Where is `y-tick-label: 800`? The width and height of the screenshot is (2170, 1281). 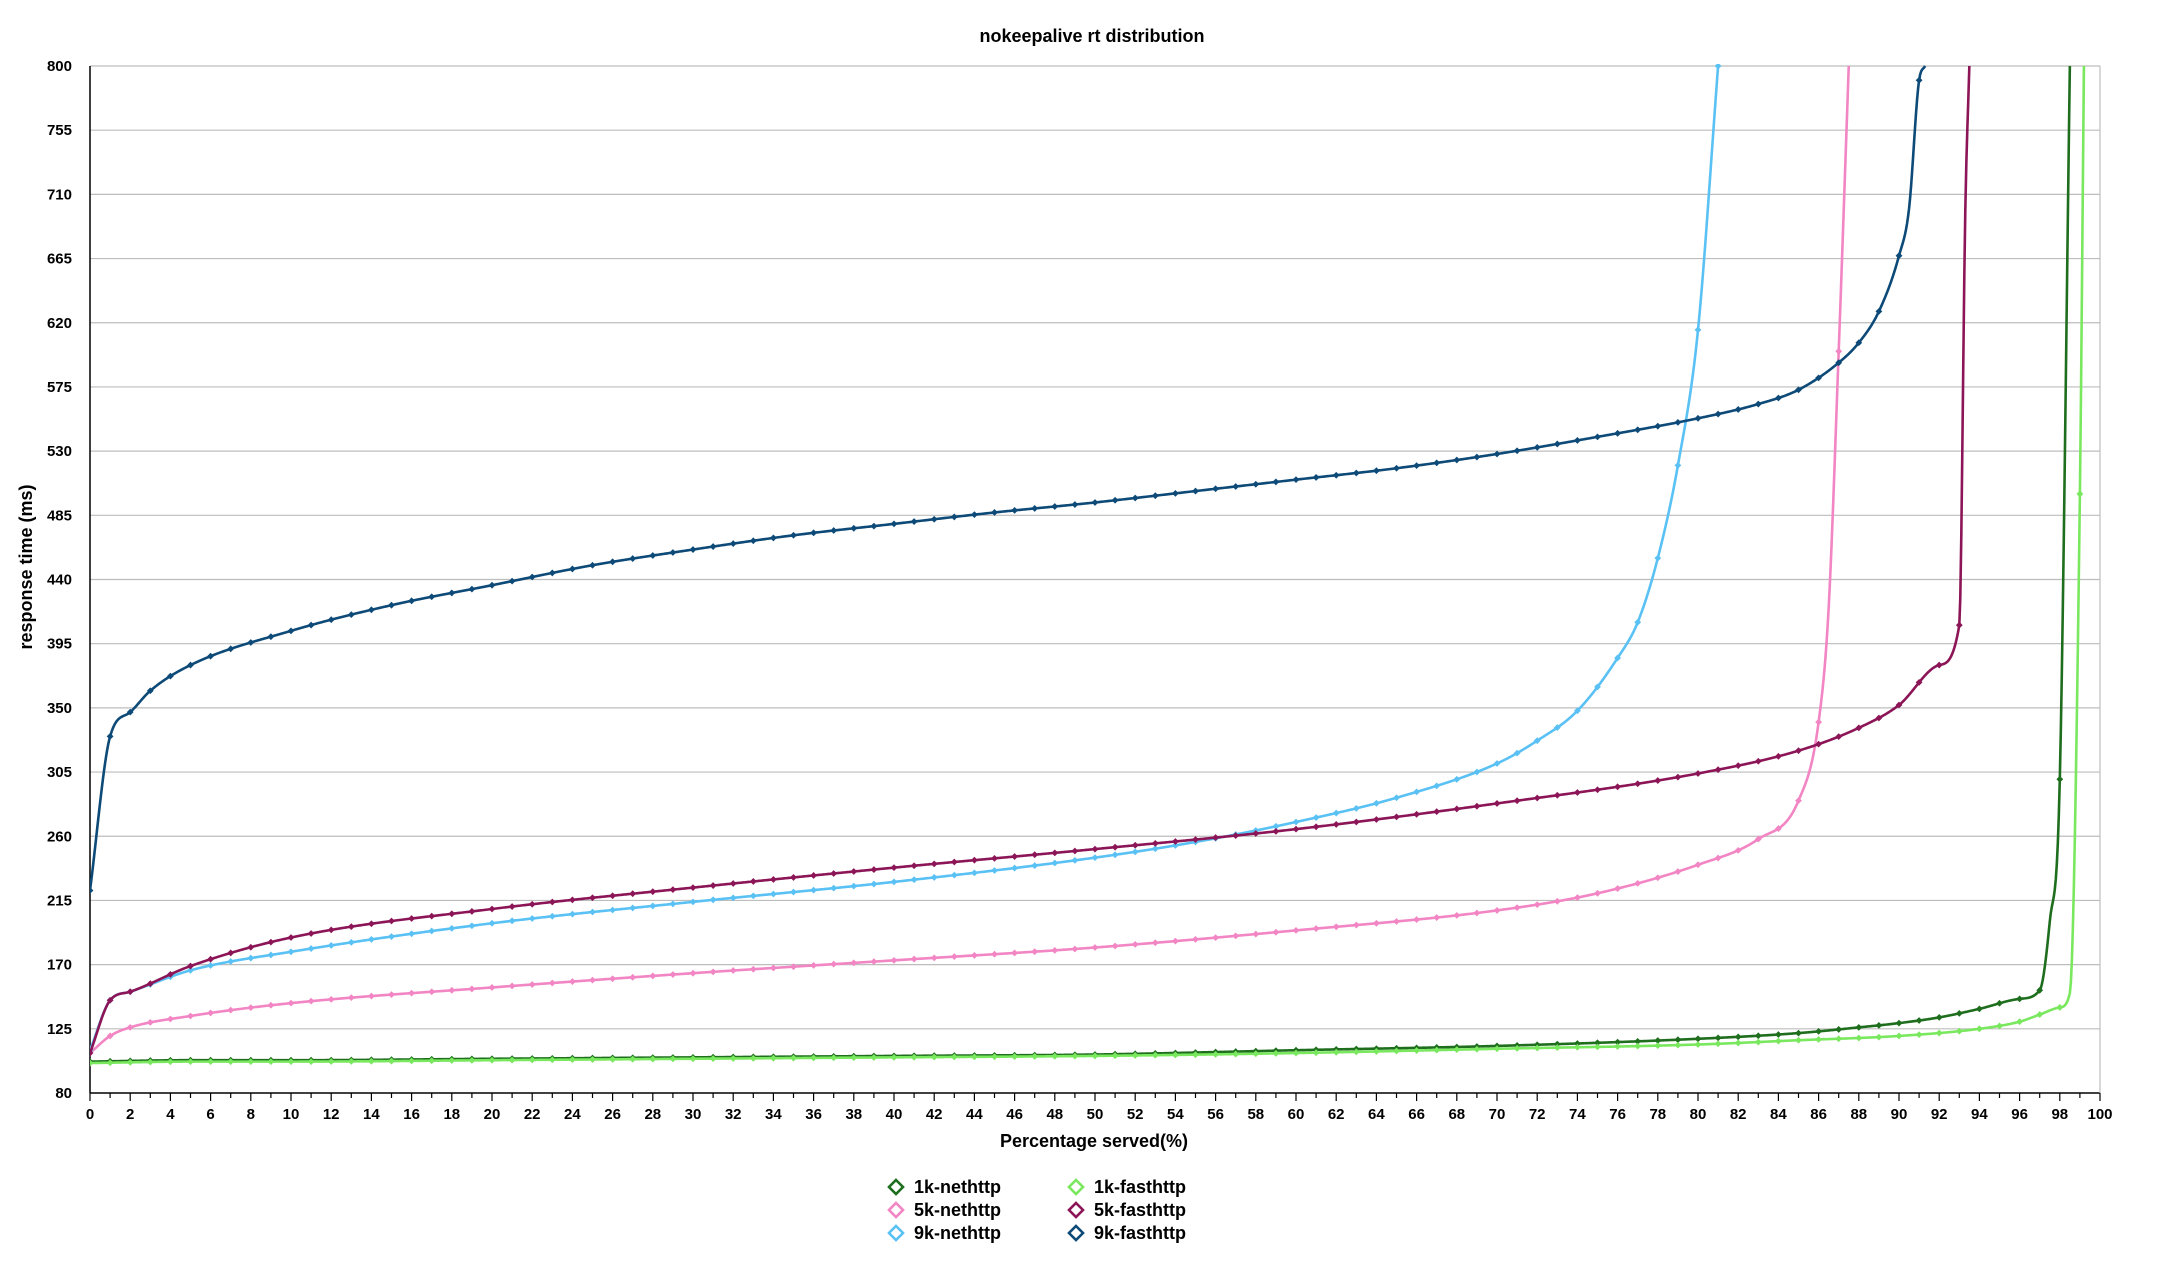 y-tick-label: 800 is located at coordinates (59, 66).